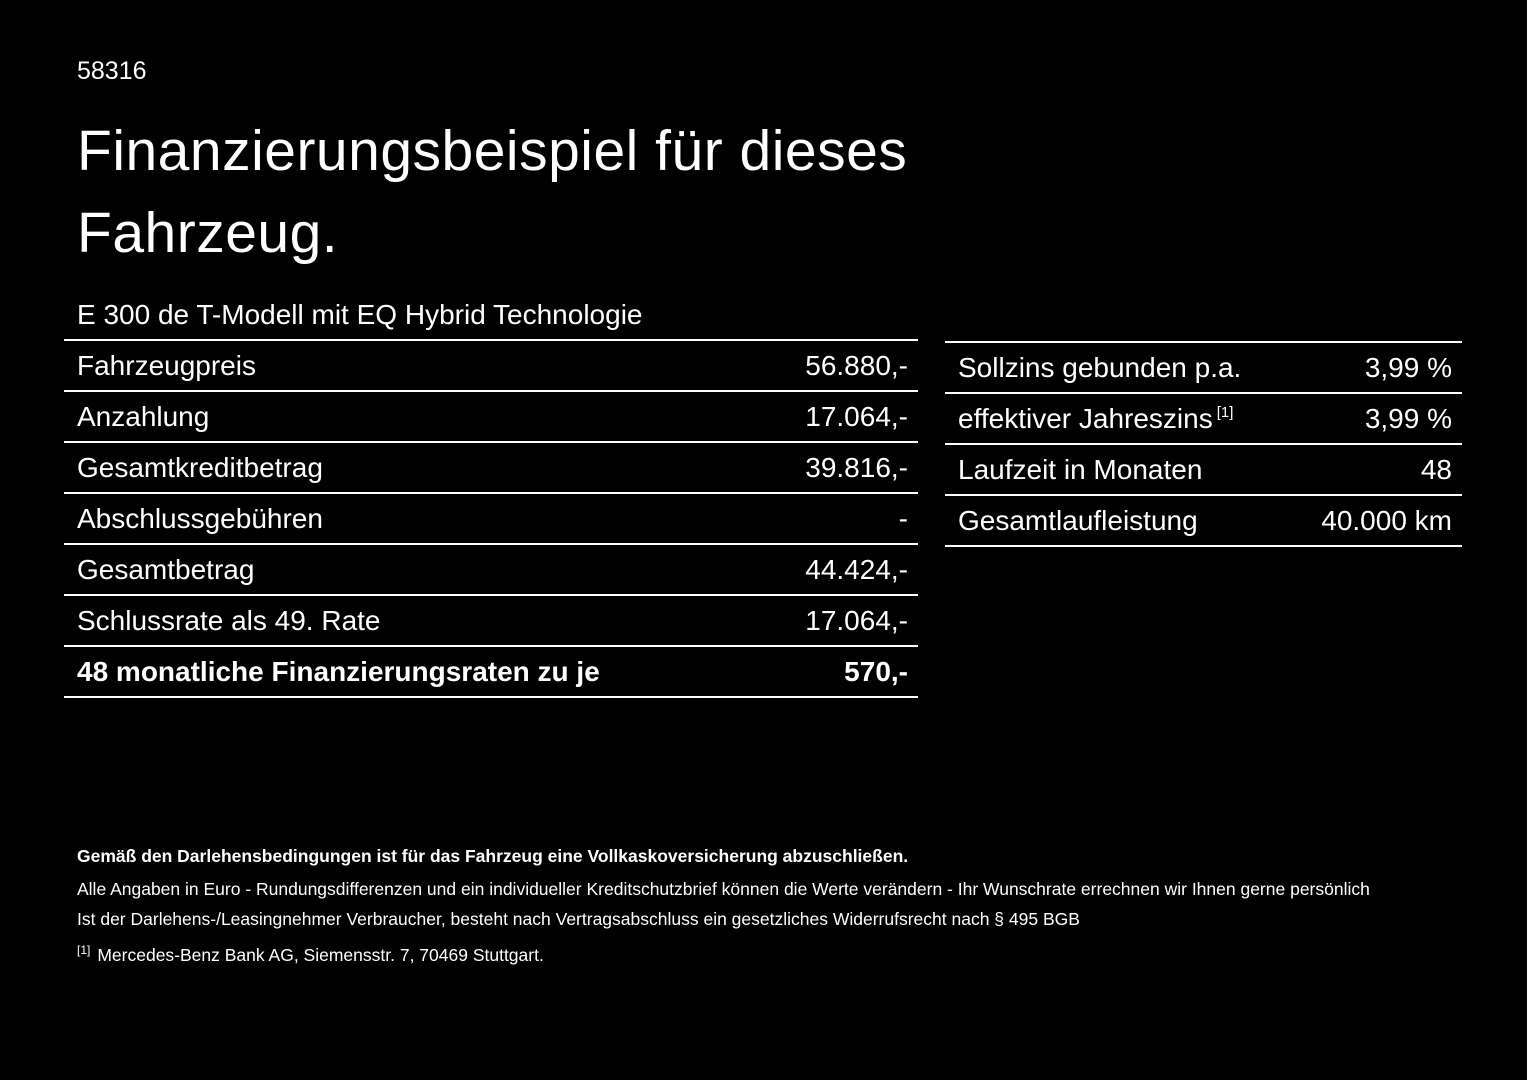 This screenshot has width=1527, height=1080. I want to click on table-row-schlussrate: Schlussrate als 49. Rate 17.064,-, so click(491, 621).